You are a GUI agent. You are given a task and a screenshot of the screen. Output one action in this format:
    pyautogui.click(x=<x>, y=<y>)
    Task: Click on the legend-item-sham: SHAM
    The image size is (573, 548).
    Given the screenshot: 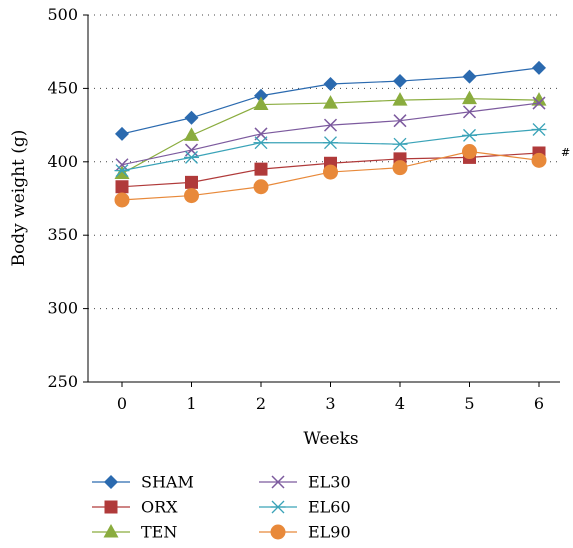 What is the action you would take?
    pyautogui.click(x=143, y=482)
    